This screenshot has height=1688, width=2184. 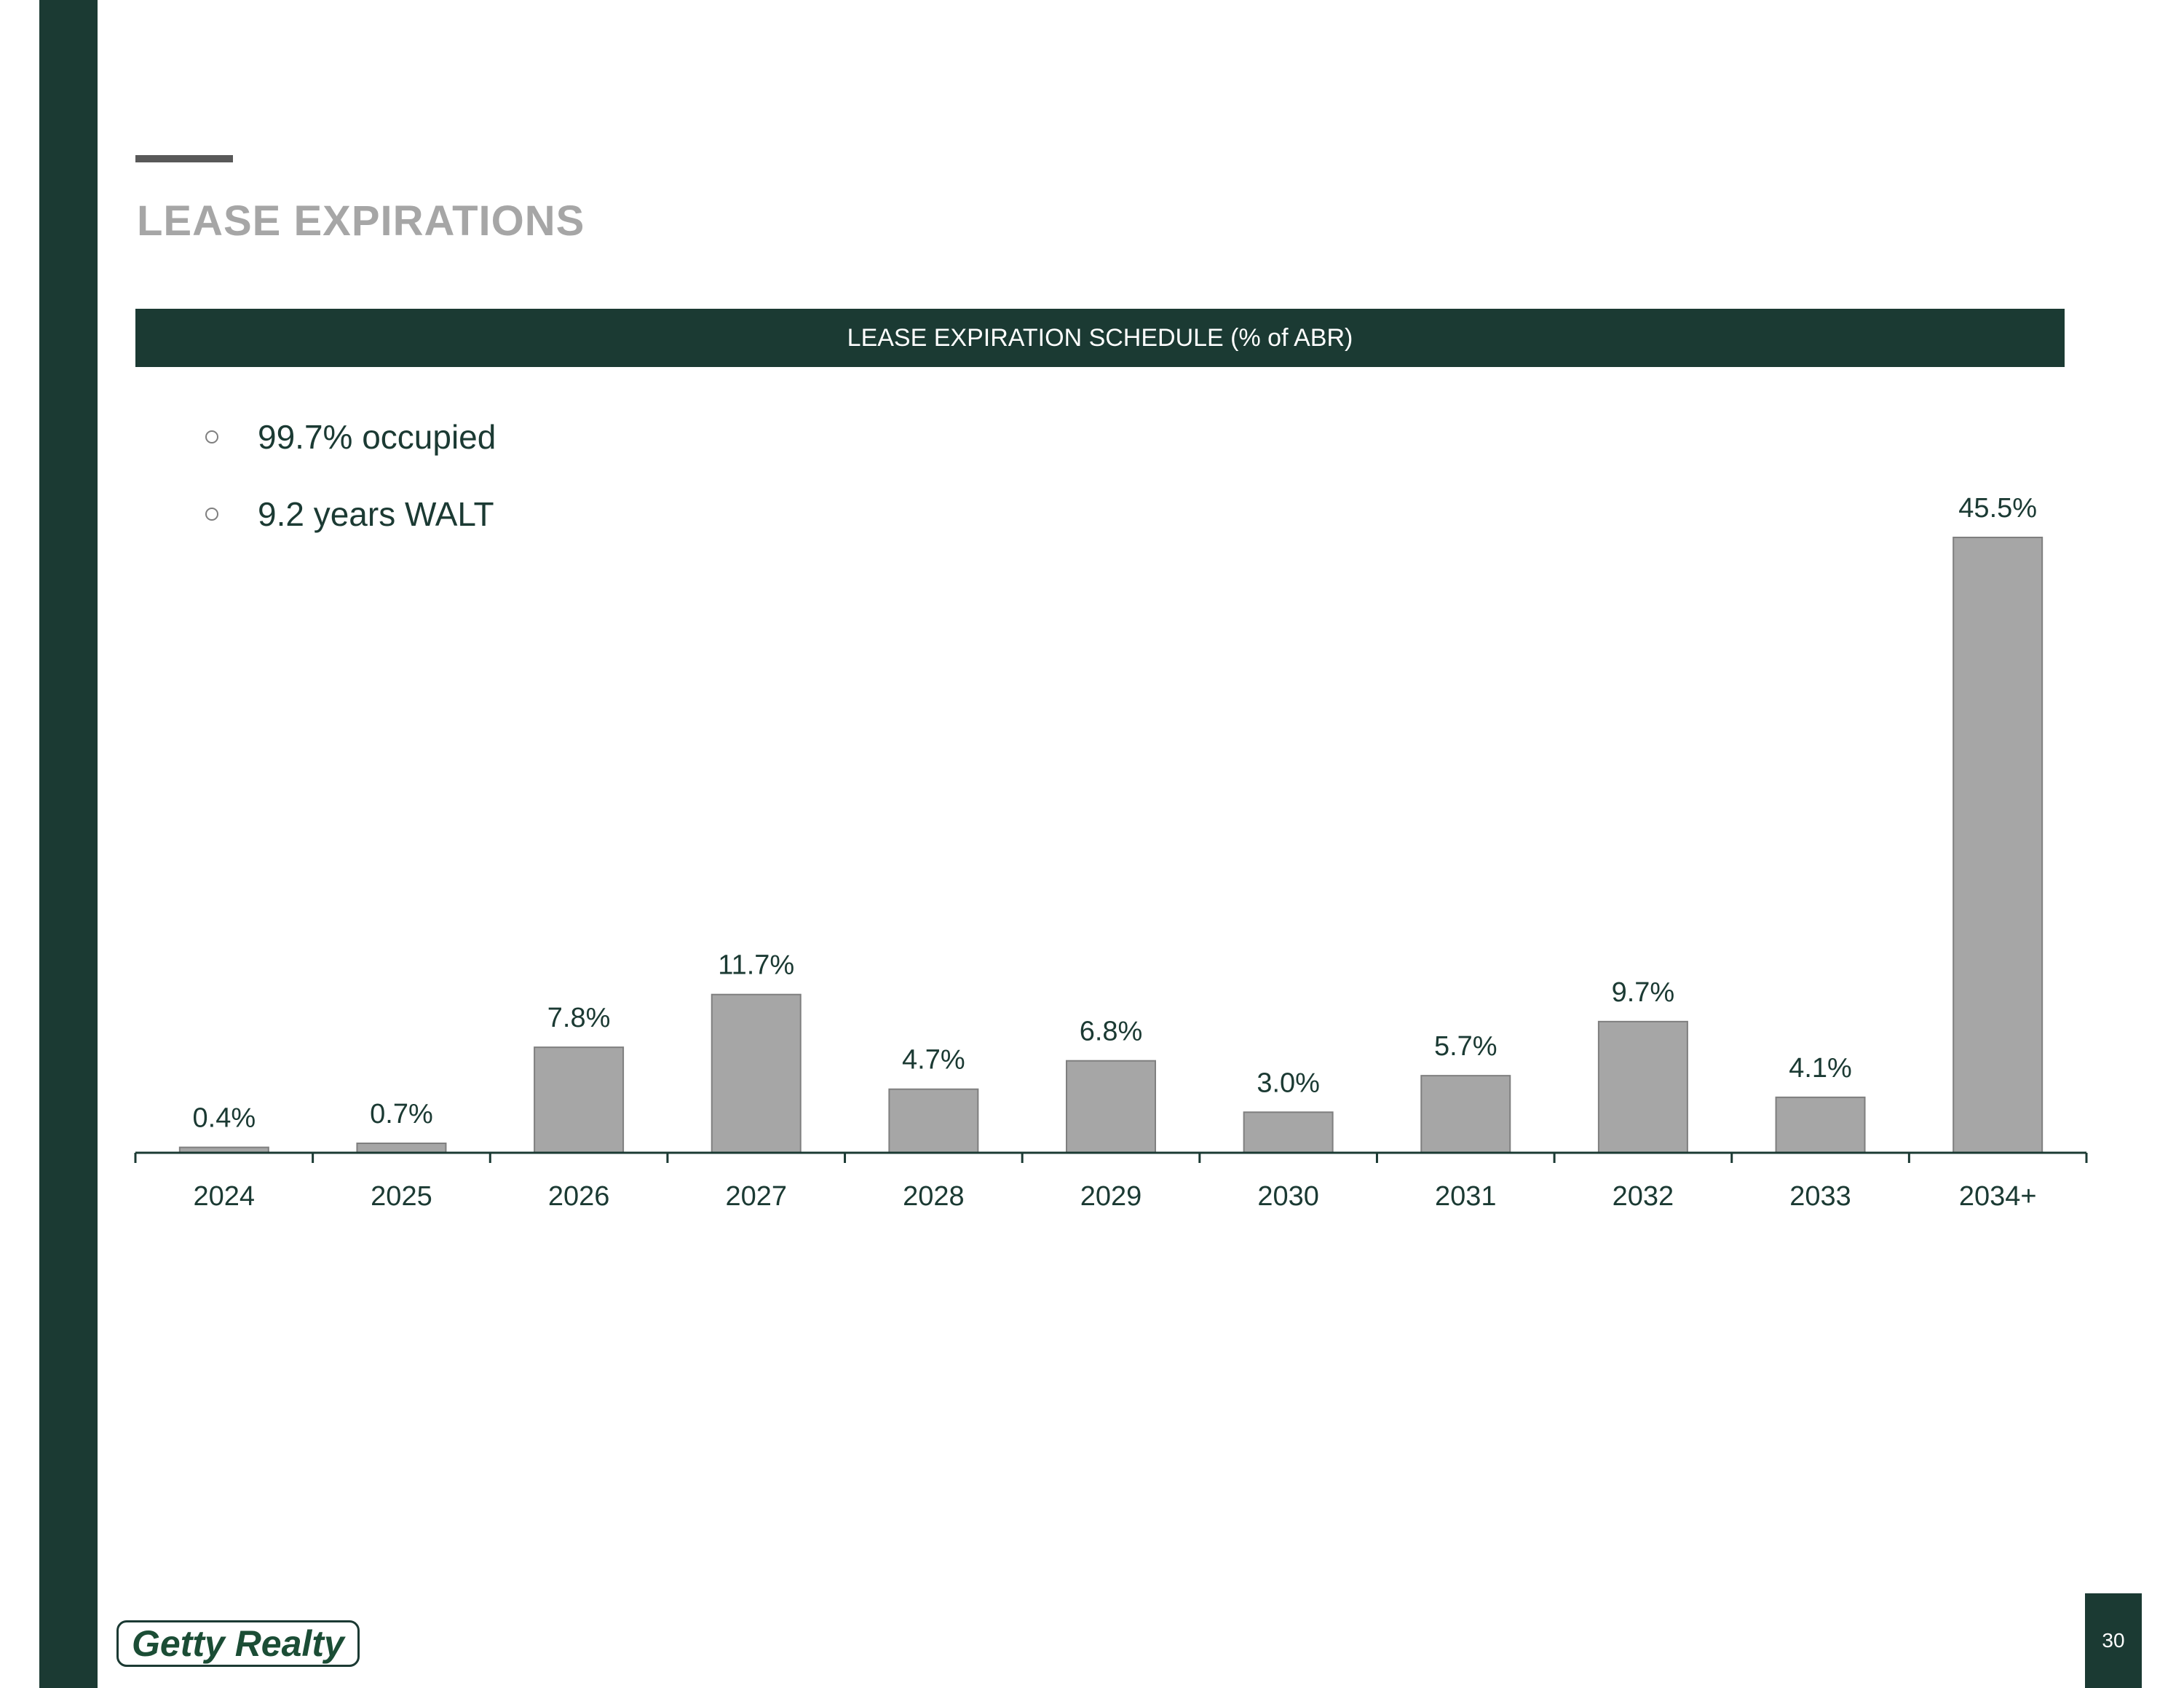 What do you see at coordinates (401, 1196) in the screenshot?
I see `x-tick-label-2025: 2025` at bounding box center [401, 1196].